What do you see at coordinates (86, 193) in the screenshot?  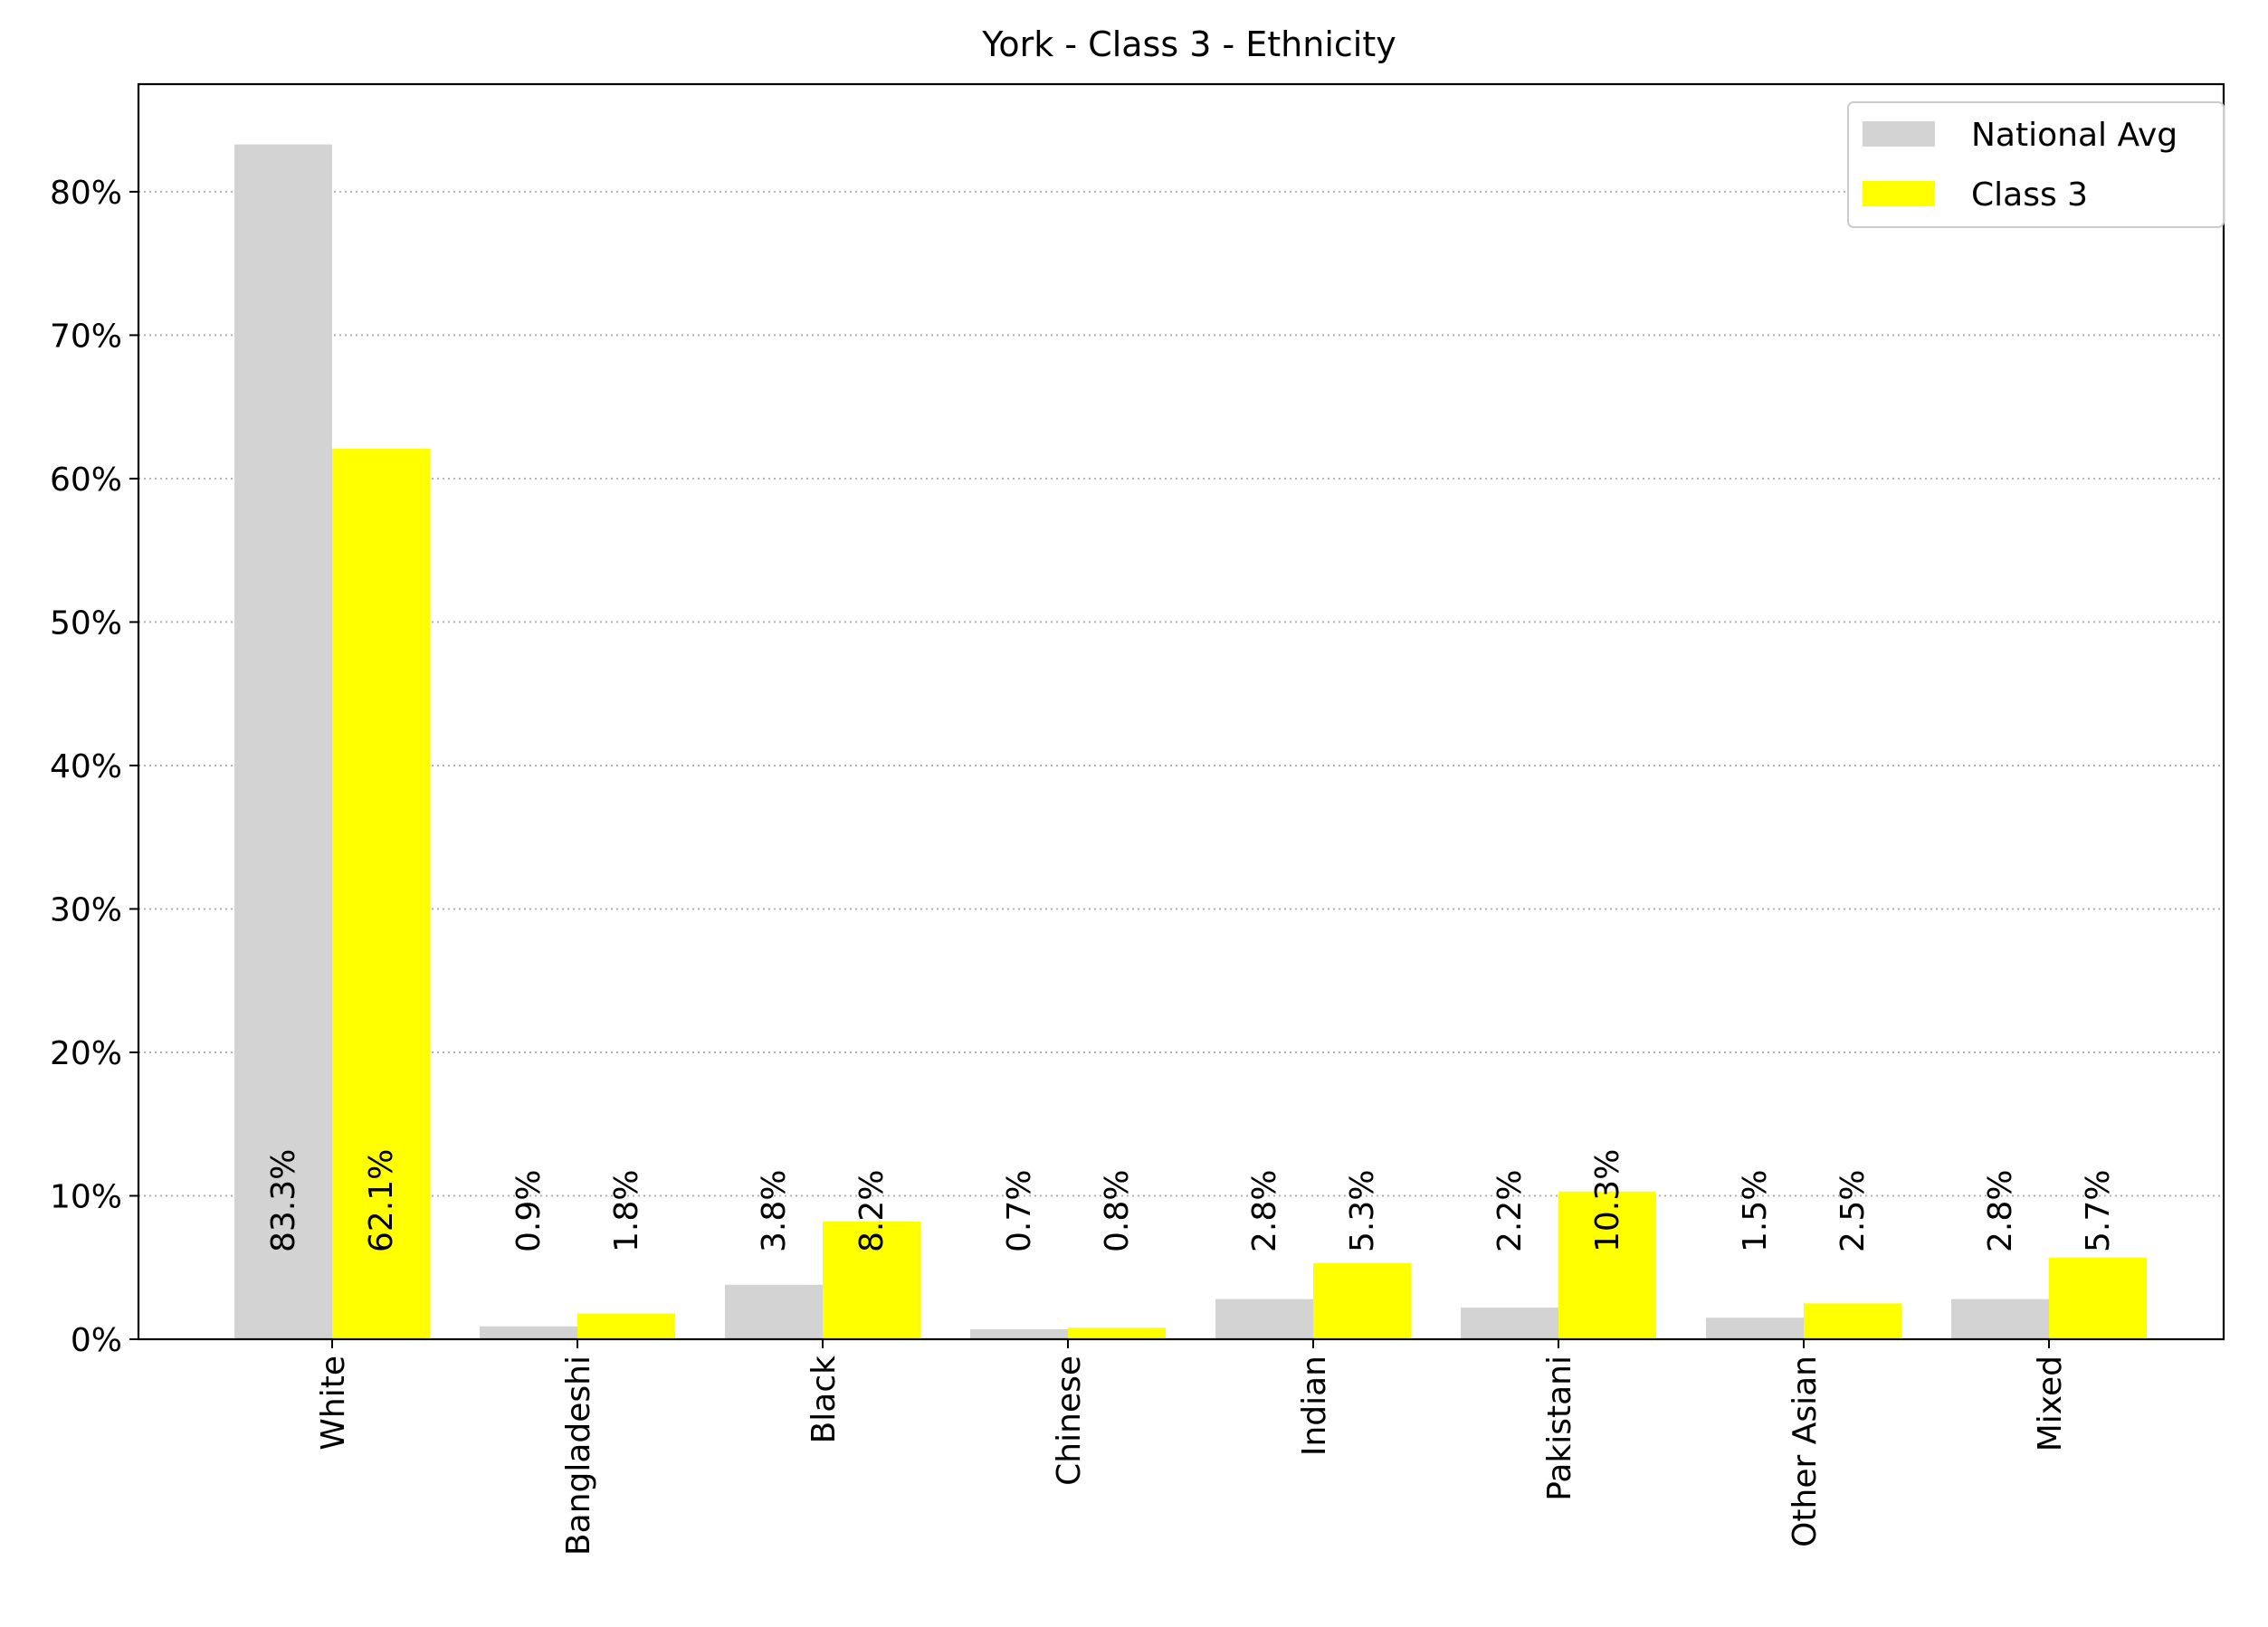 I see `y-tick-label: 80%` at bounding box center [86, 193].